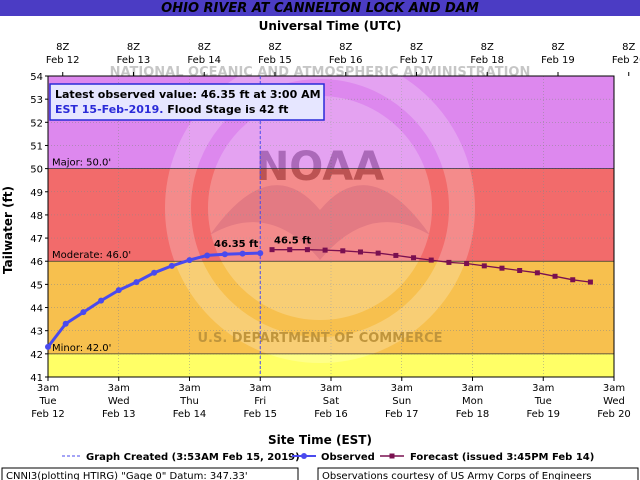  I want to click on footer-left-box, so click(150, 473).